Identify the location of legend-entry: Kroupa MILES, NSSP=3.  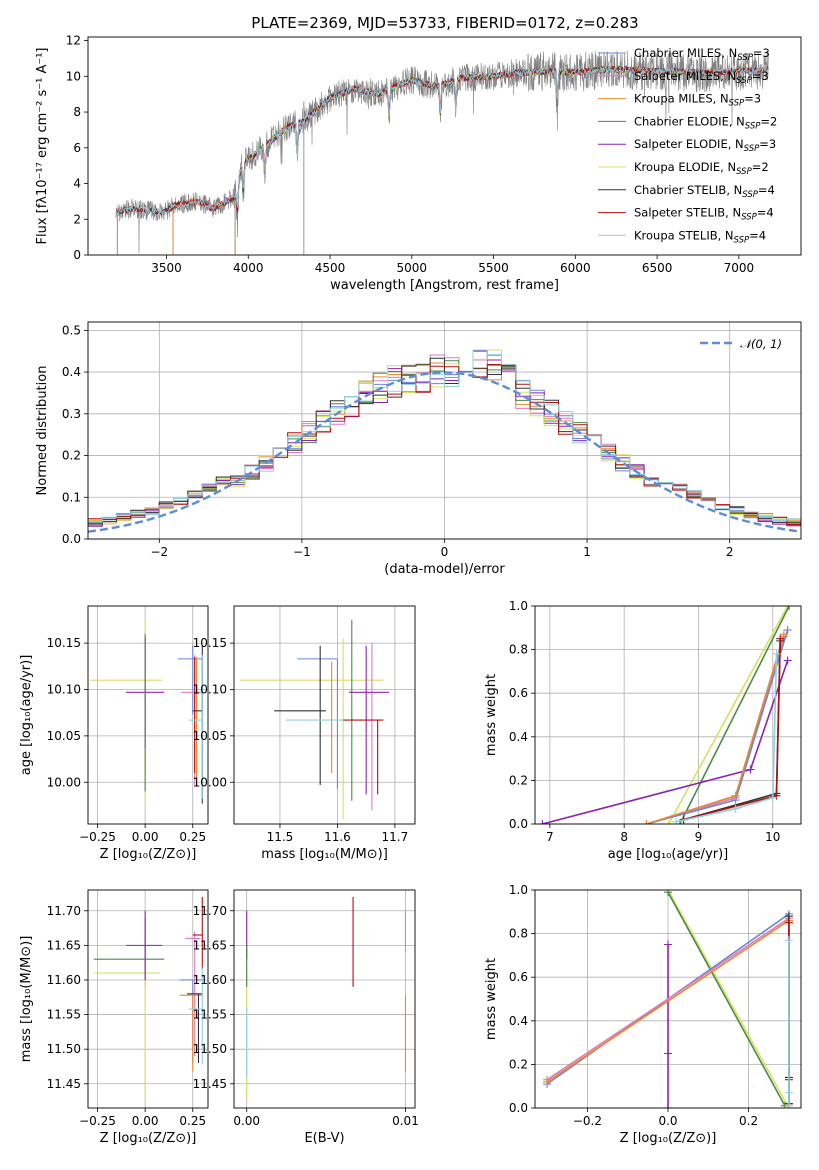
(697, 100).